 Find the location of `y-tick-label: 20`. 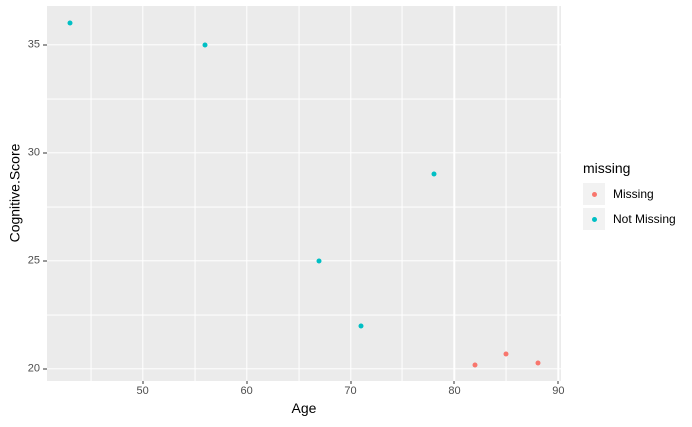

y-tick-label: 20 is located at coordinates (33, 368).